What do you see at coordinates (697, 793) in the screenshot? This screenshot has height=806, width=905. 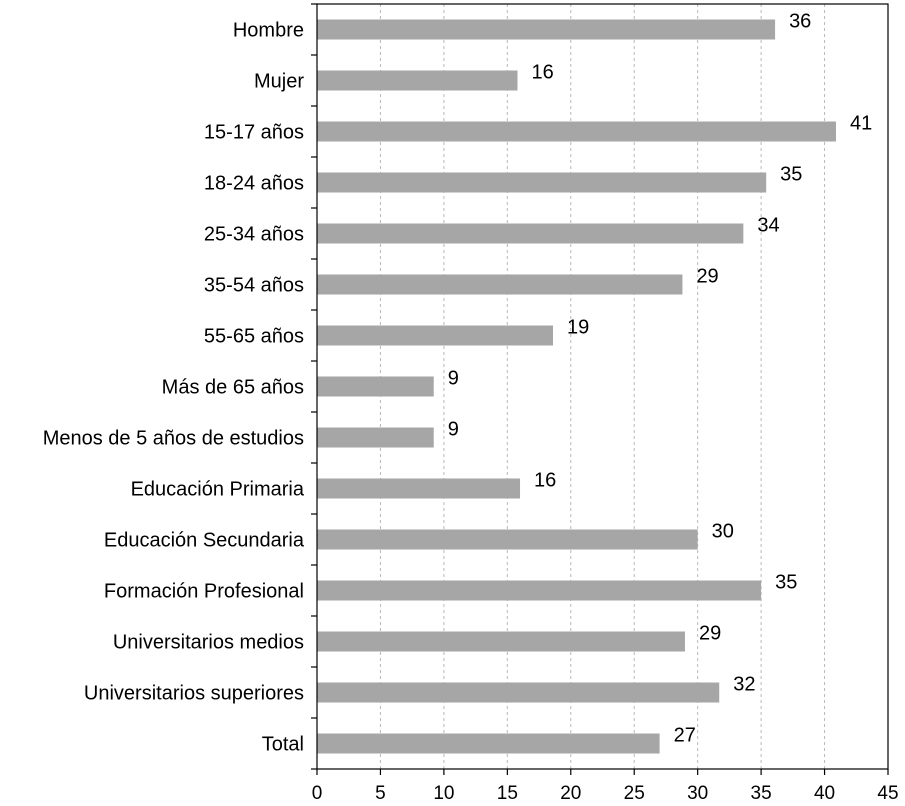 I see `x-tick-label-30: 30` at bounding box center [697, 793].